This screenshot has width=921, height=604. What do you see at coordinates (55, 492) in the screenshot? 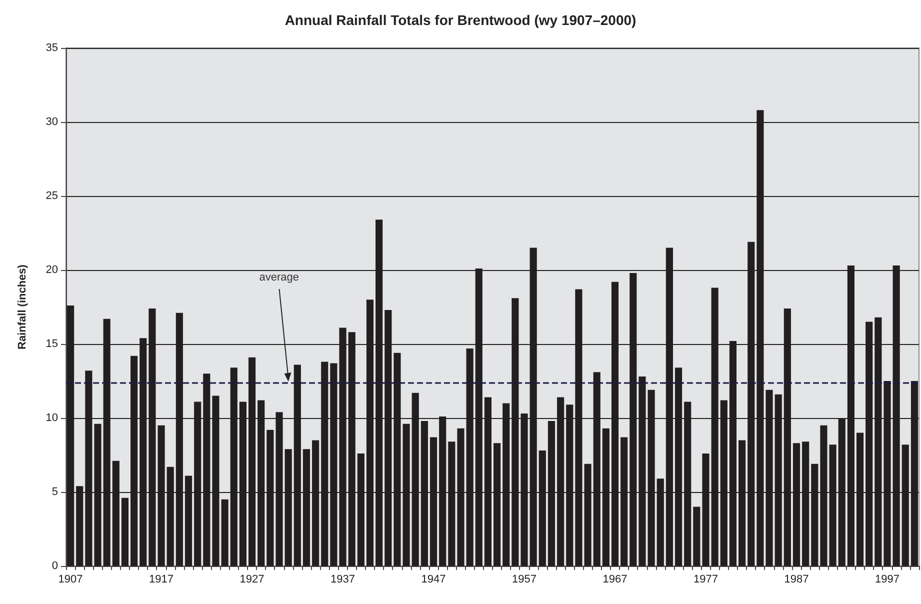
I see `y-tick-label: 5` at bounding box center [55, 492].